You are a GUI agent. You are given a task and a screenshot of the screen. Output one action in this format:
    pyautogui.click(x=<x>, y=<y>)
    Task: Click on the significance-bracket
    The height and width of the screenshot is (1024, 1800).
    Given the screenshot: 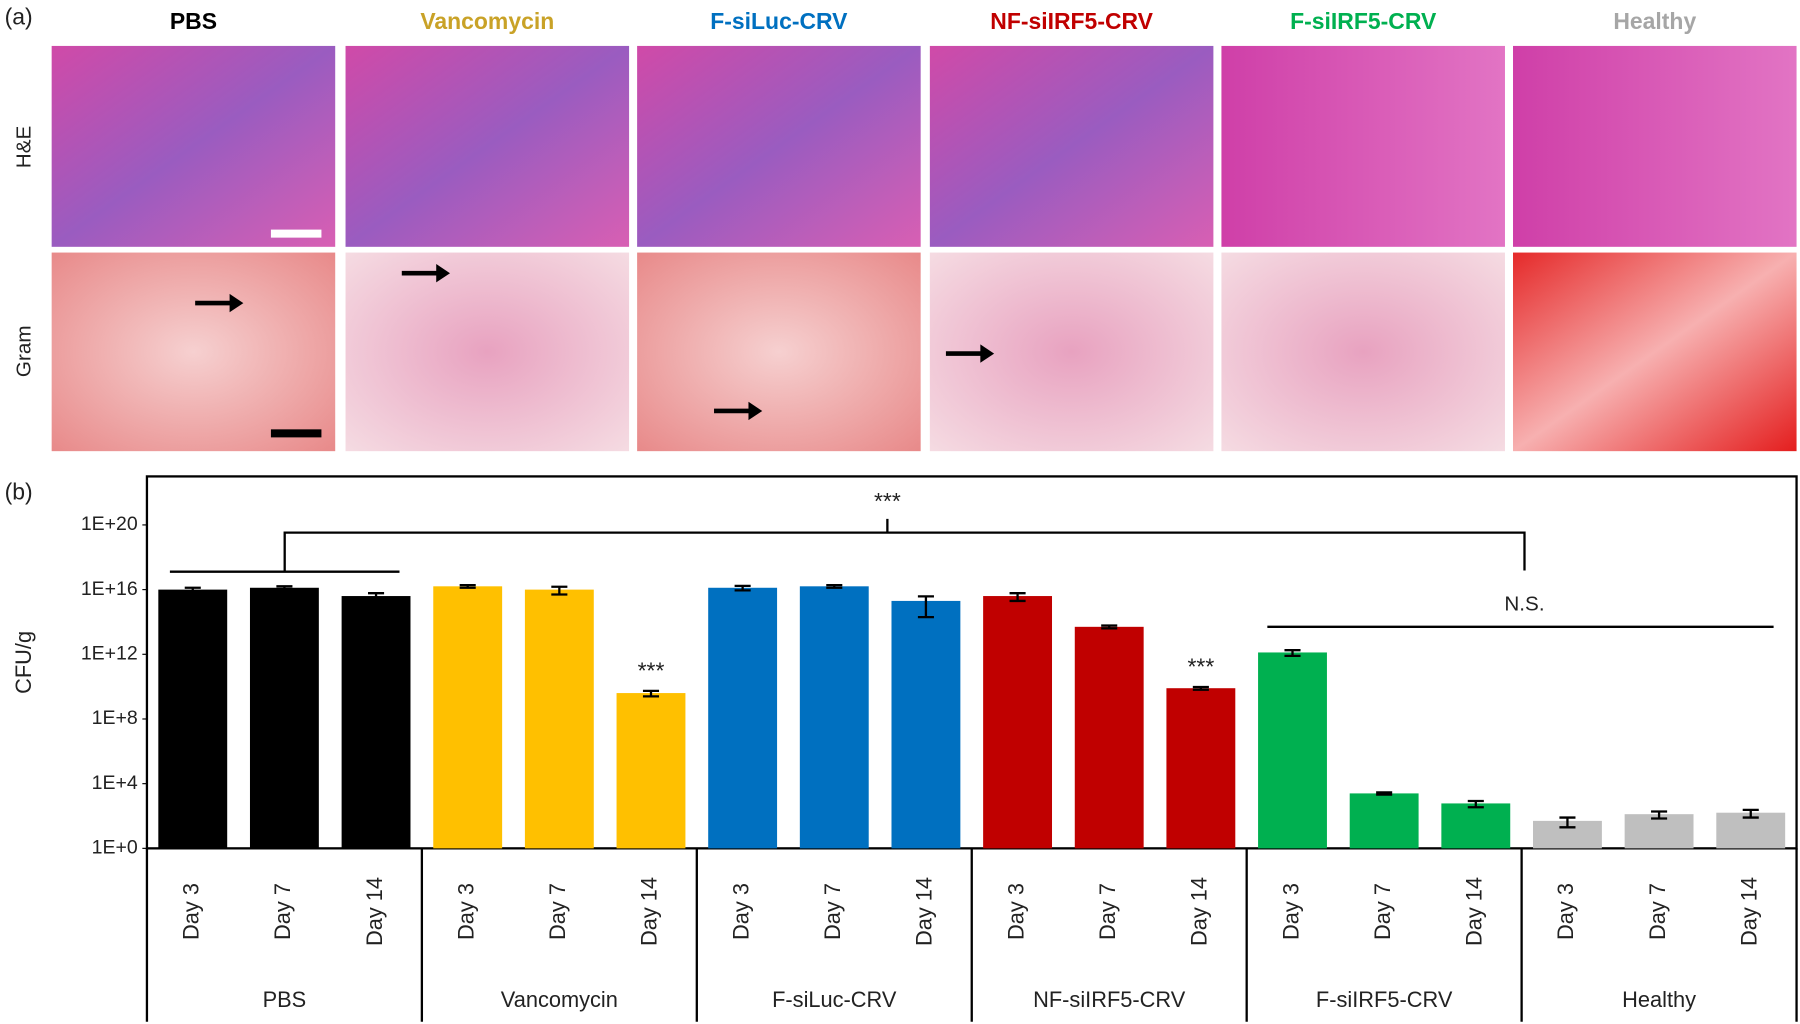 What is the action you would take?
    pyautogui.click(x=847, y=545)
    